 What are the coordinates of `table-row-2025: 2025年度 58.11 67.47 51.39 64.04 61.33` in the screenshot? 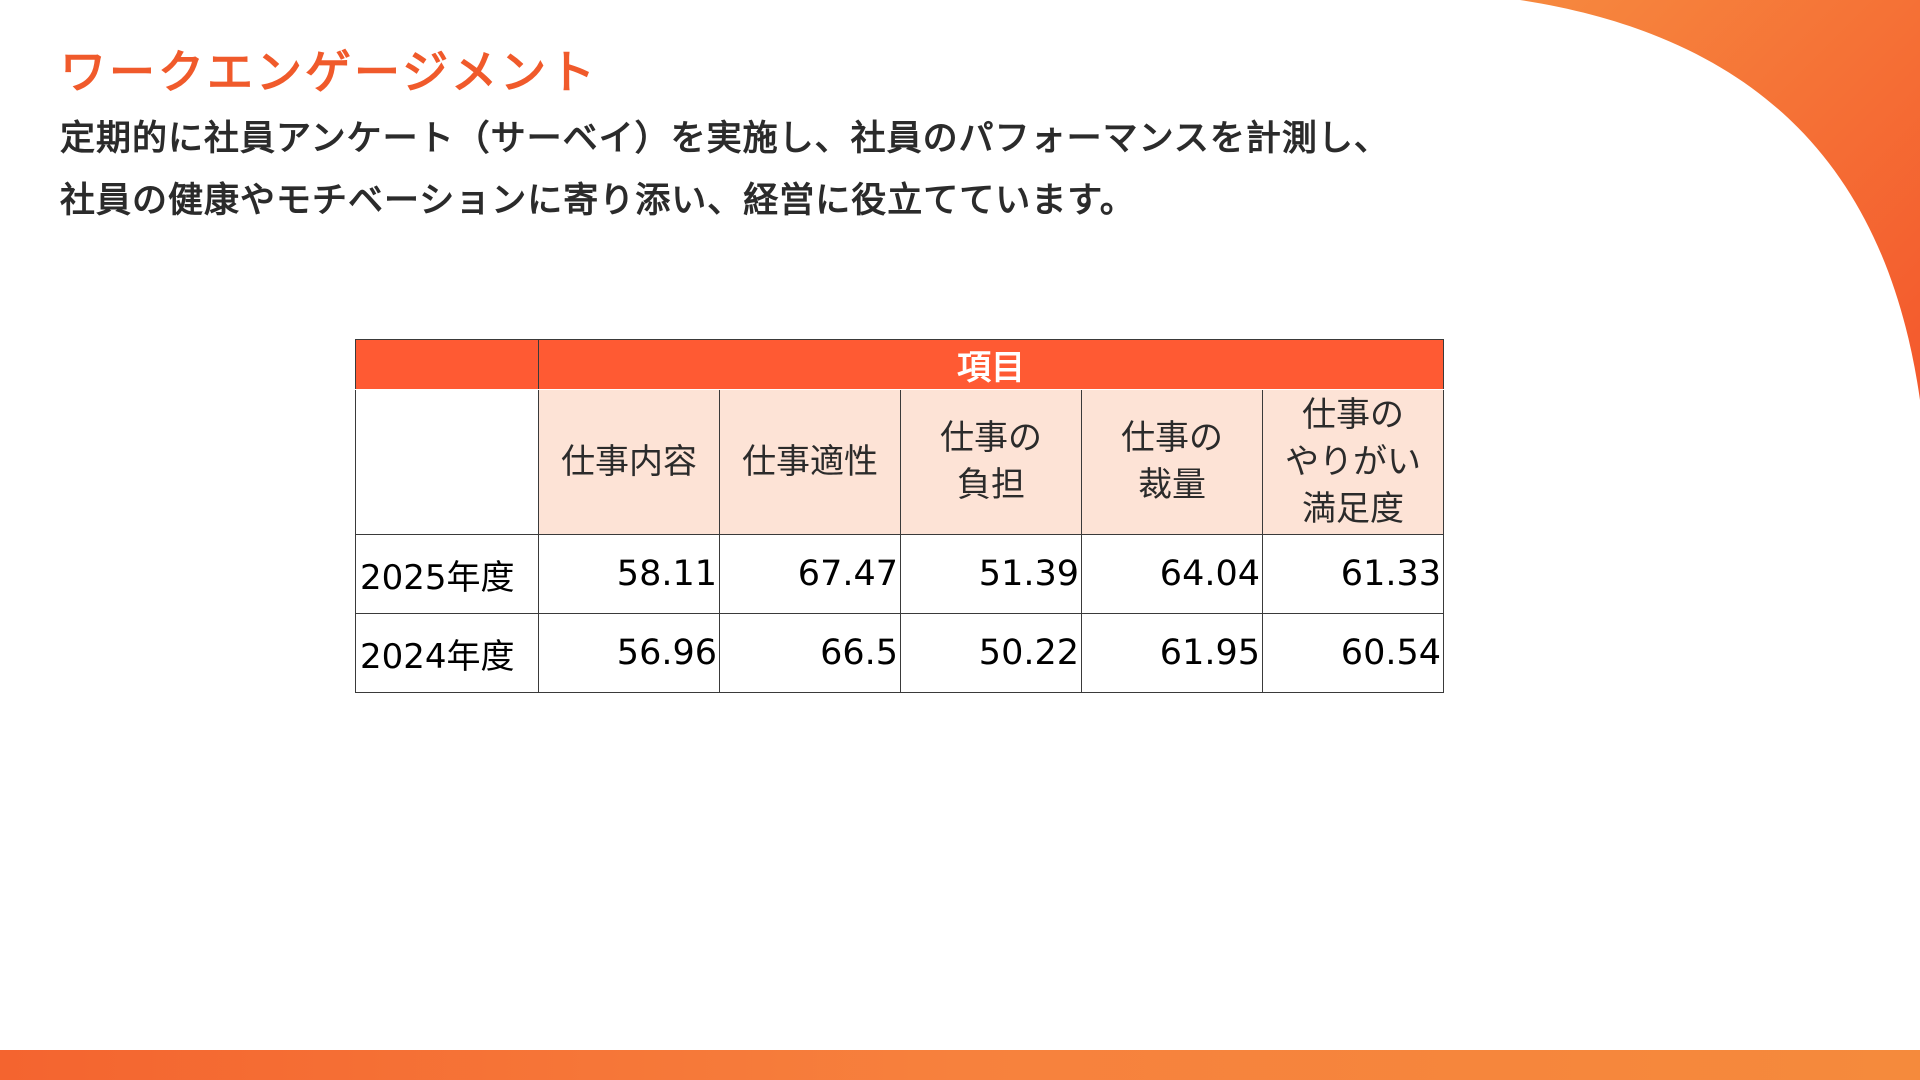 It's located at (899, 574).